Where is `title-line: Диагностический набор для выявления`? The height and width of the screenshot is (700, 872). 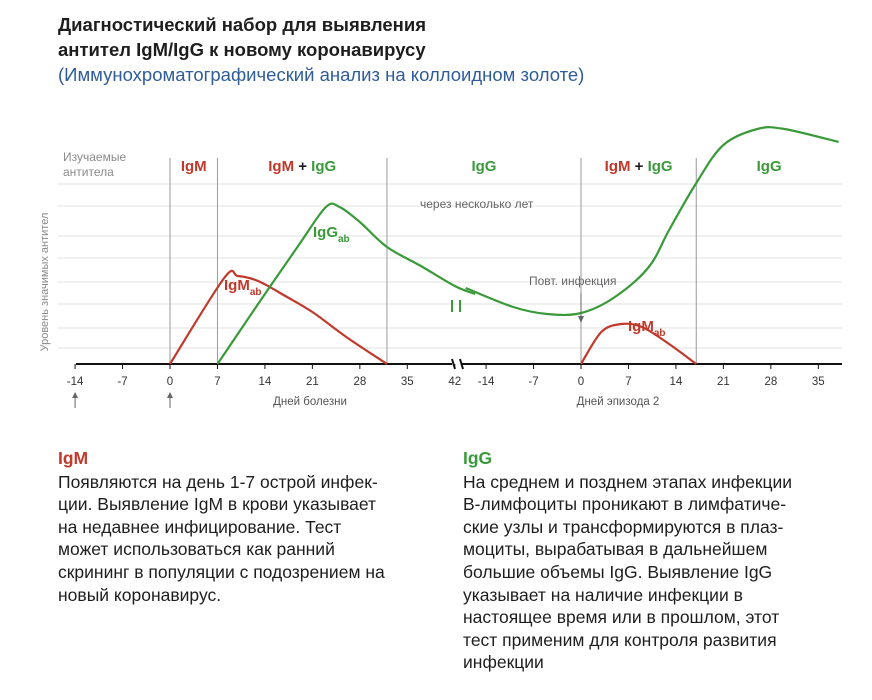 title-line: Диагностический набор для выявления is located at coordinates (242, 24).